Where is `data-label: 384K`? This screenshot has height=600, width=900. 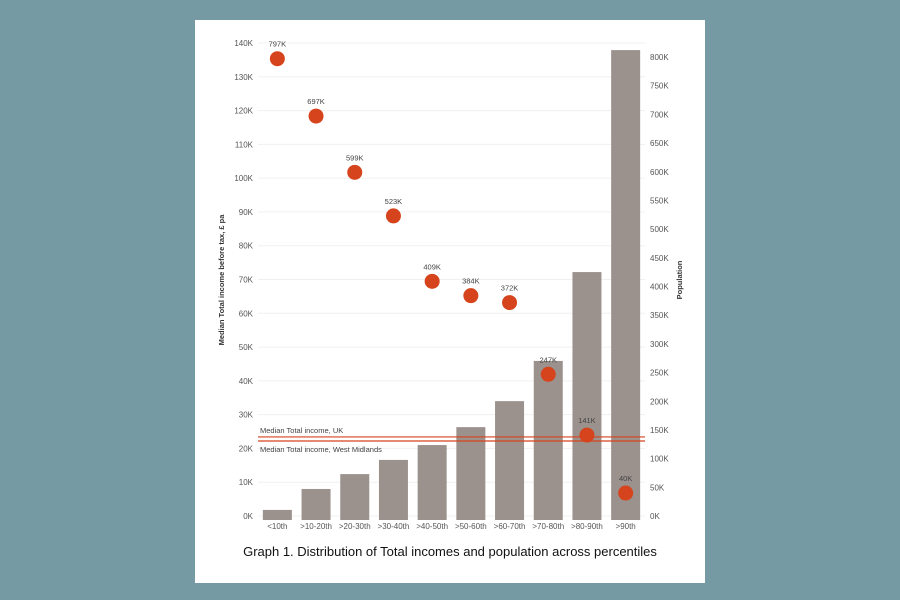
data-label: 384K is located at coordinates (471, 281).